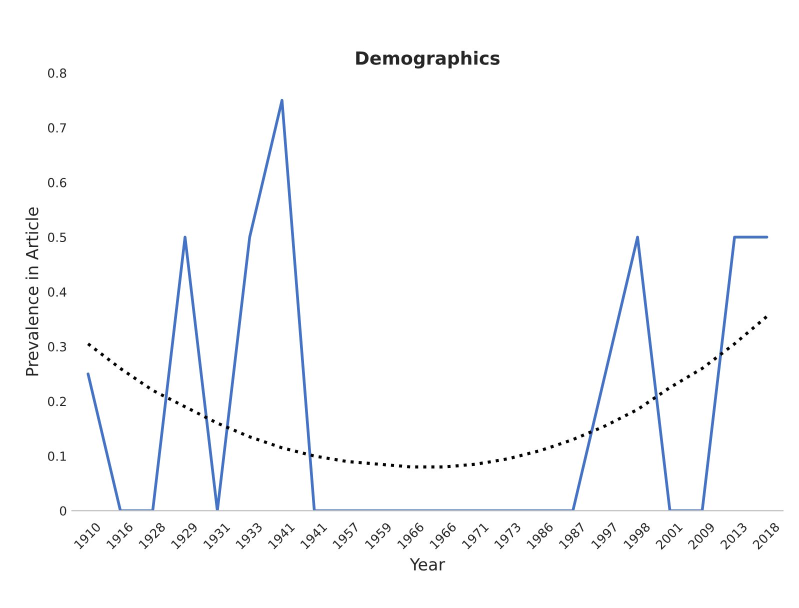 The height and width of the screenshot is (608, 799). I want to click on y-axis-title: Prevalence in Article, so click(31, 291).